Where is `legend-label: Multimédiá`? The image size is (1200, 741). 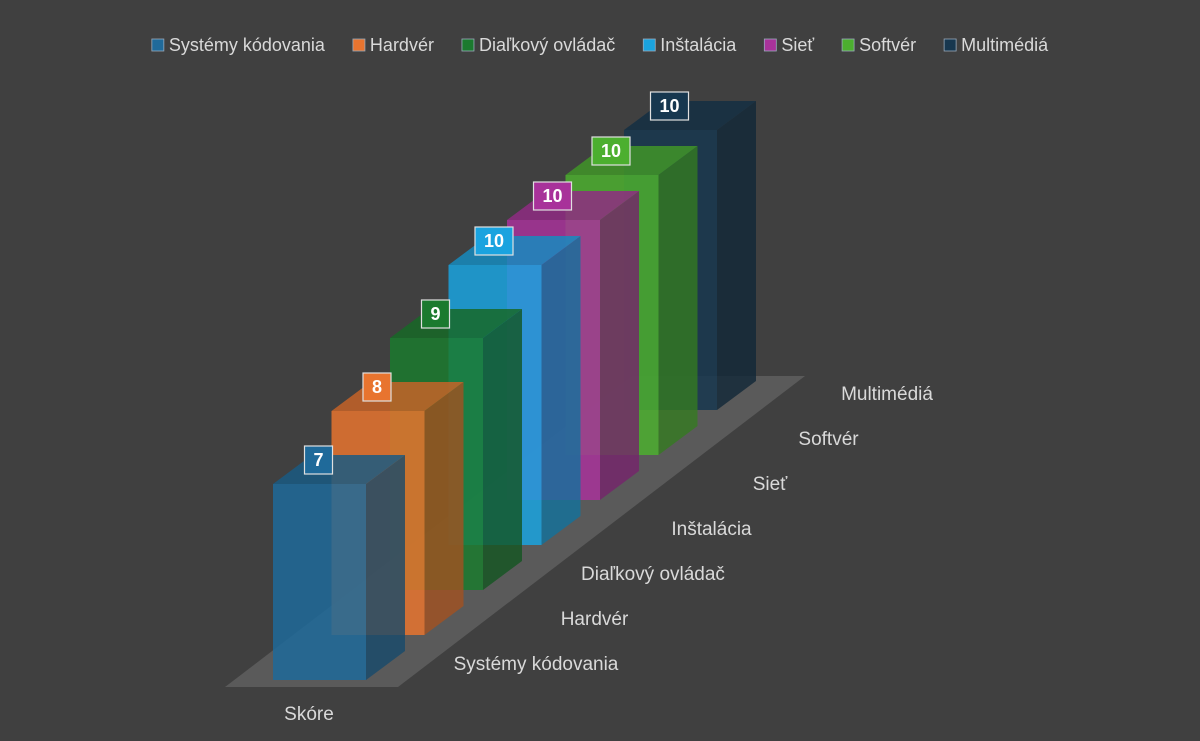
legend-label: Multimédiá is located at coordinates (1005, 45).